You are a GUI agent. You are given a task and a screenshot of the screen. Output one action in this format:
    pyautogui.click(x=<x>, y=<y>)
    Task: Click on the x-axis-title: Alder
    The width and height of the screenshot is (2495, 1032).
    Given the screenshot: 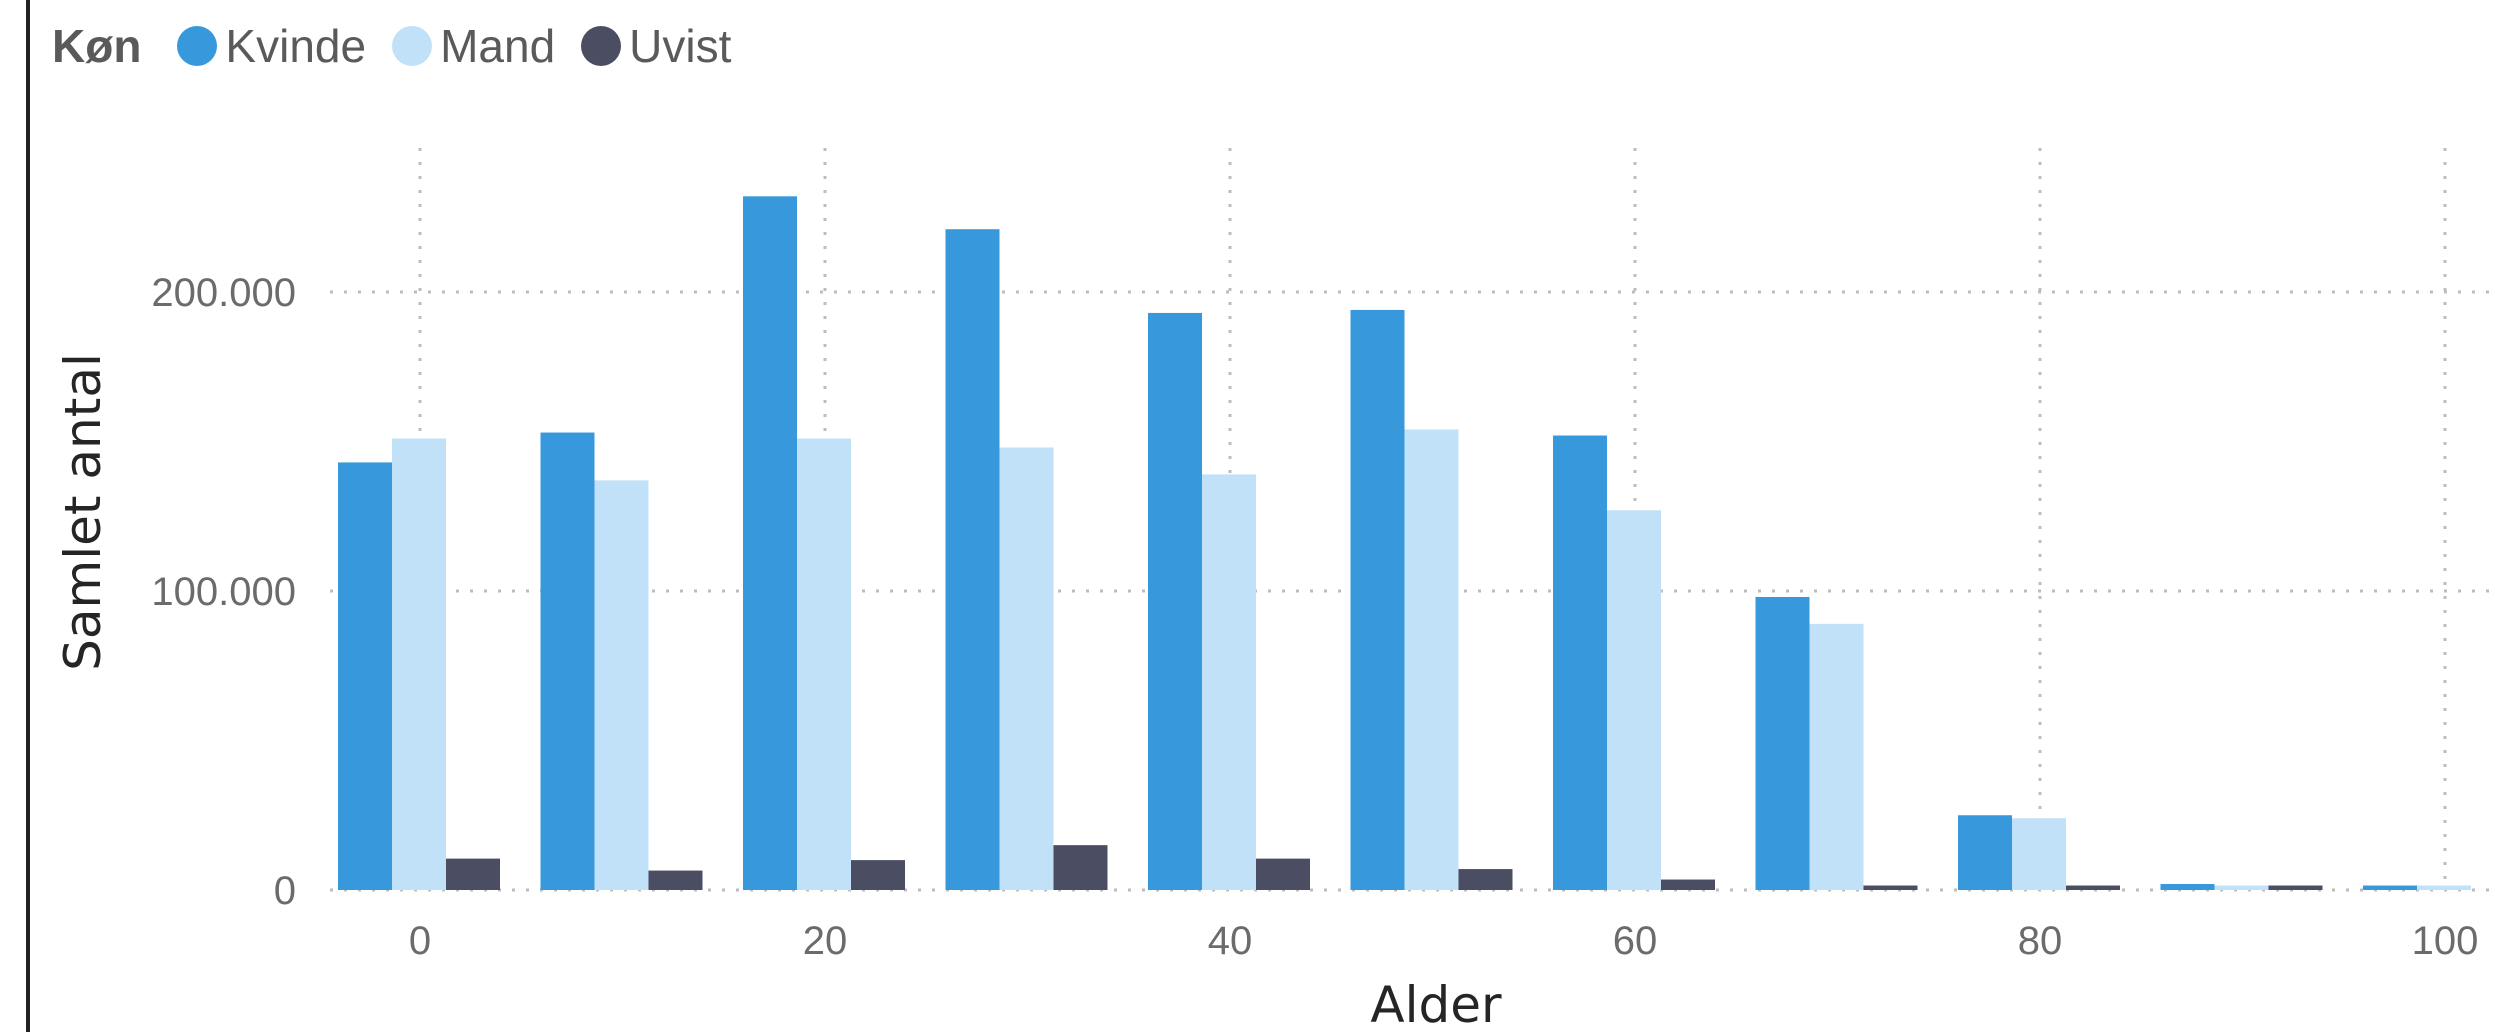 What is the action you would take?
    pyautogui.click(x=1436, y=1004)
    